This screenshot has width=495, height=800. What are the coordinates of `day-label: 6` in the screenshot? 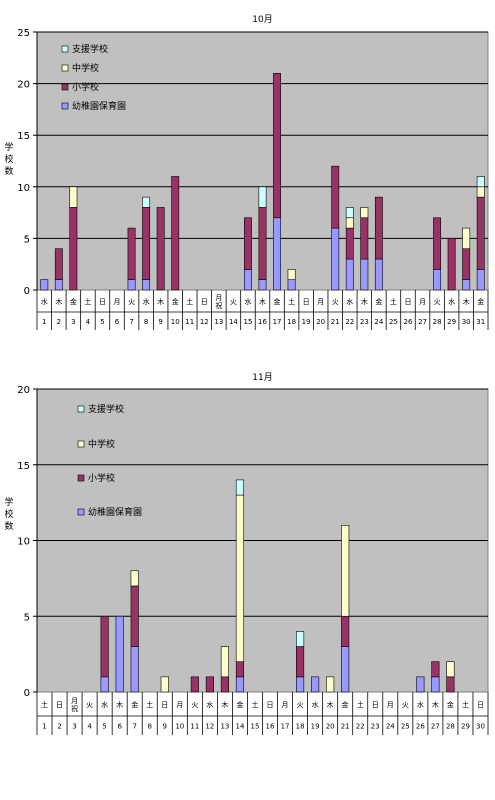 It's located at (119, 727).